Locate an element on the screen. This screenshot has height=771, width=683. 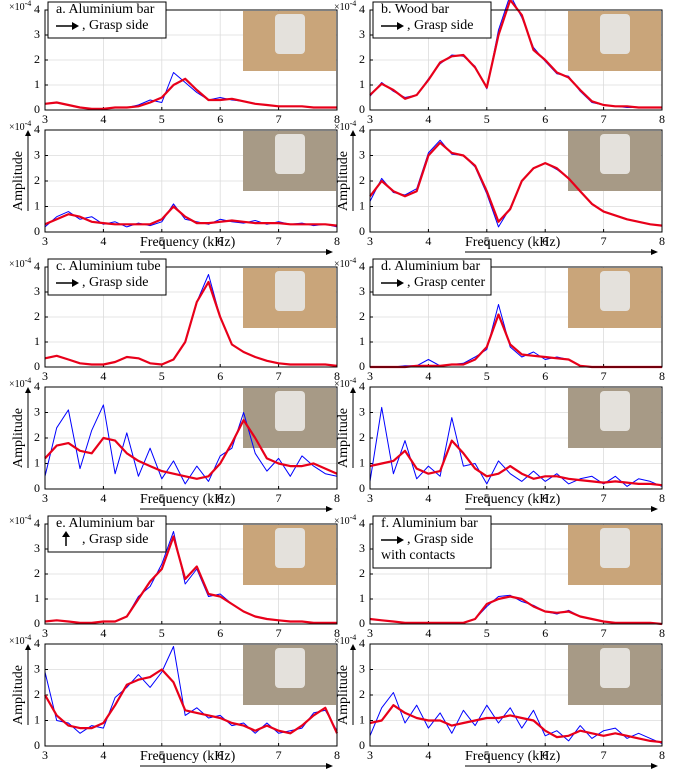
panel-label: b. Wood bar is located at coordinates (415, 9).